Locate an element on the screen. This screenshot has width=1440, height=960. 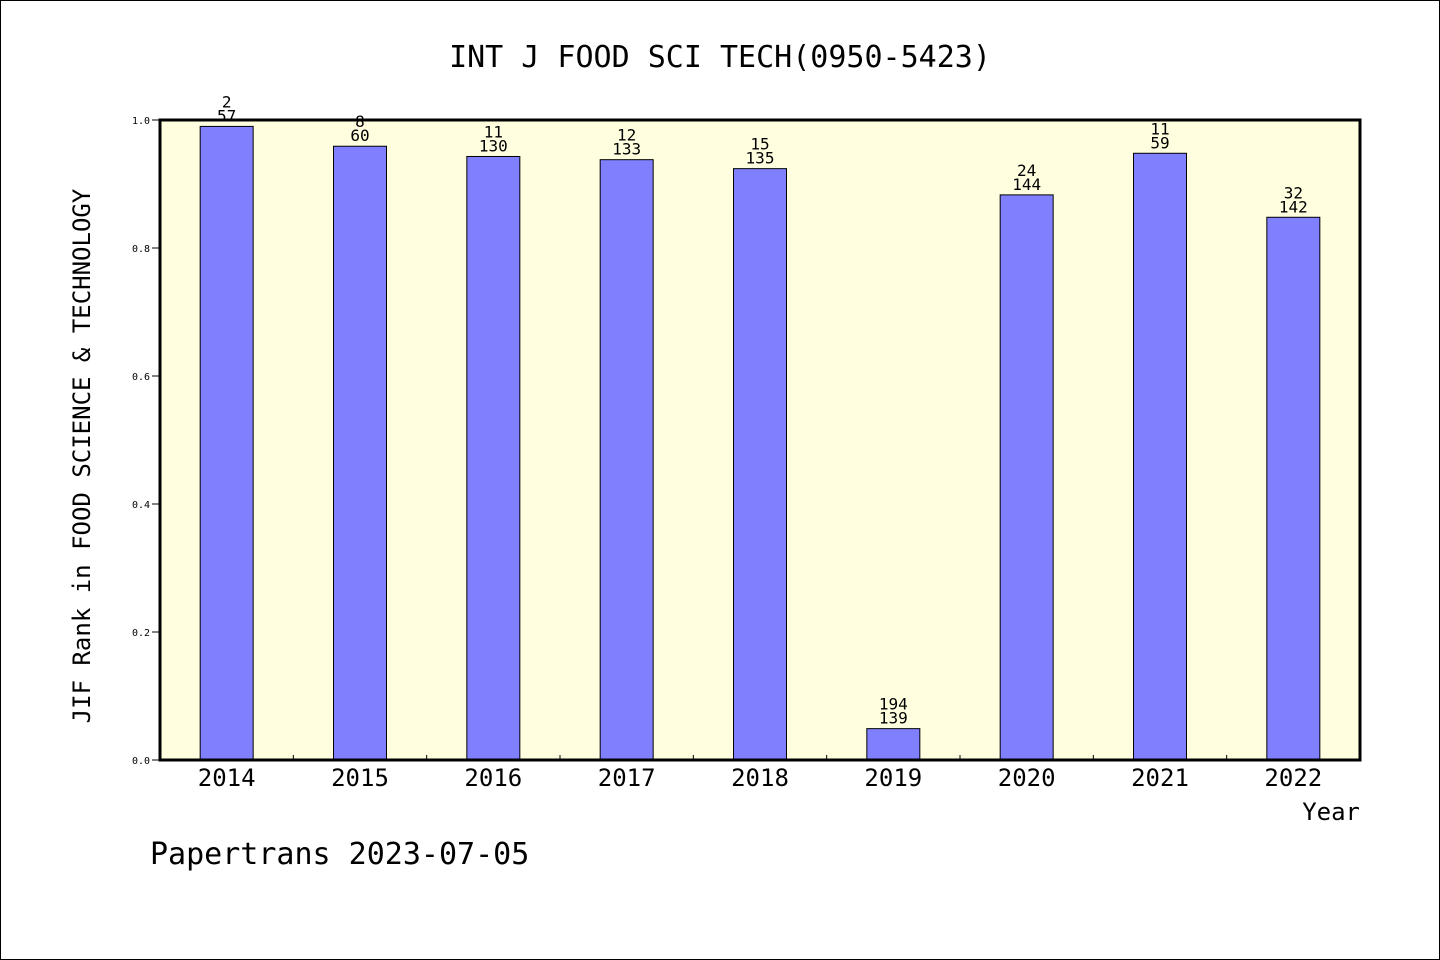
y-tick-label-0.4: 0.4 is located at coordinates (141, 505).